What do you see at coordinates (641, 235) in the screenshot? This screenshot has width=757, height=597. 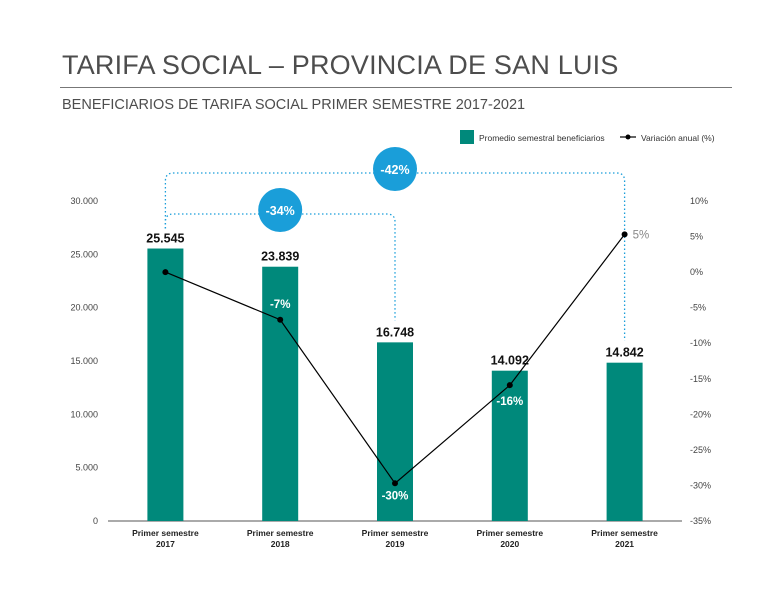 I see `line-value-label: 5%` at bounding box center [641, 235].